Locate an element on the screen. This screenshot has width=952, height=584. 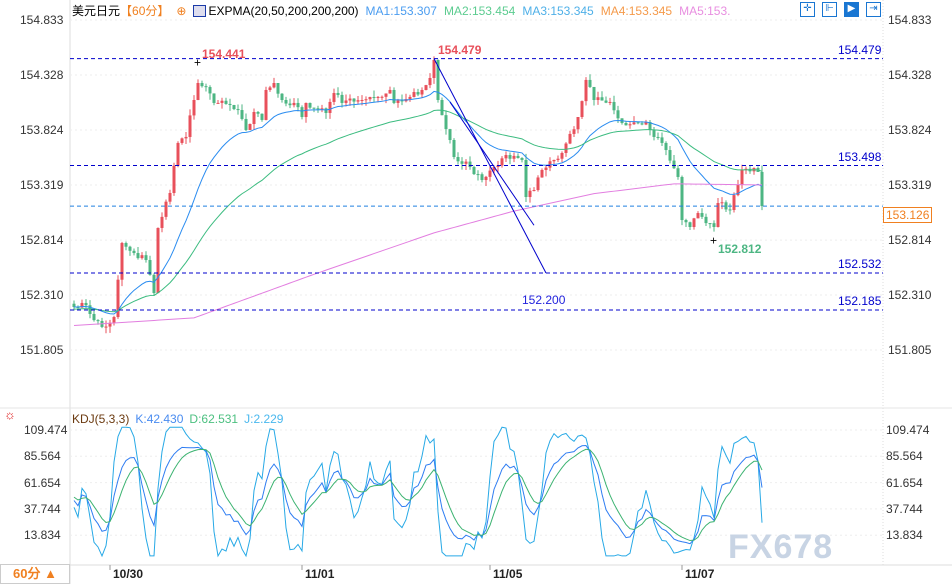
price-tick-right: 153.824 is located at coordinates (910, 129).